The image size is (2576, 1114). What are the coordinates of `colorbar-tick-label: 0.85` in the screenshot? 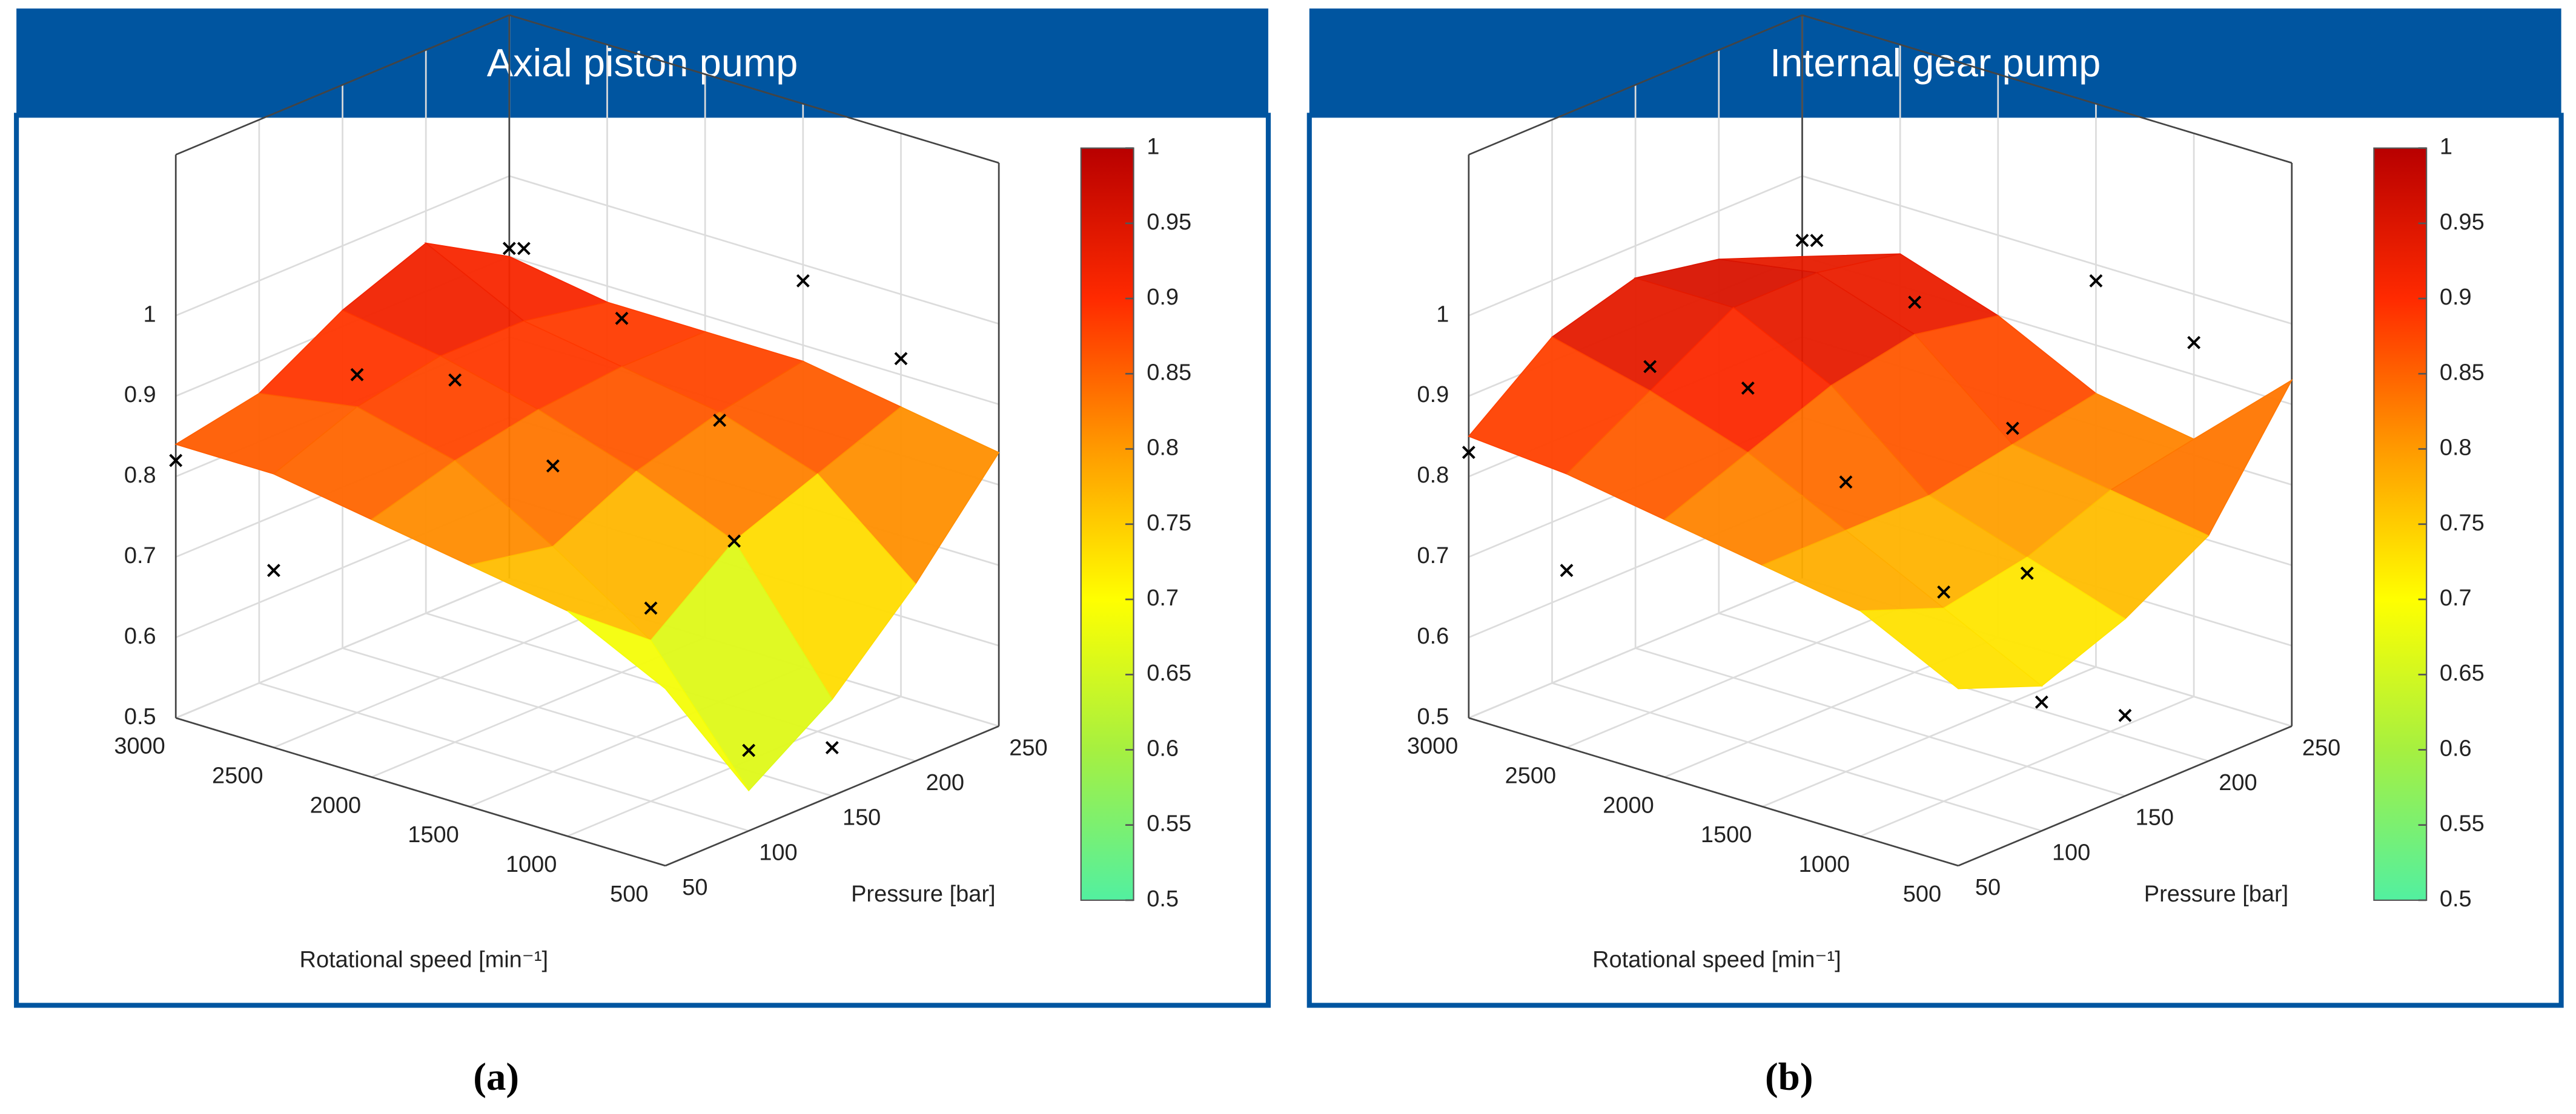 It's located at (2462, 372).